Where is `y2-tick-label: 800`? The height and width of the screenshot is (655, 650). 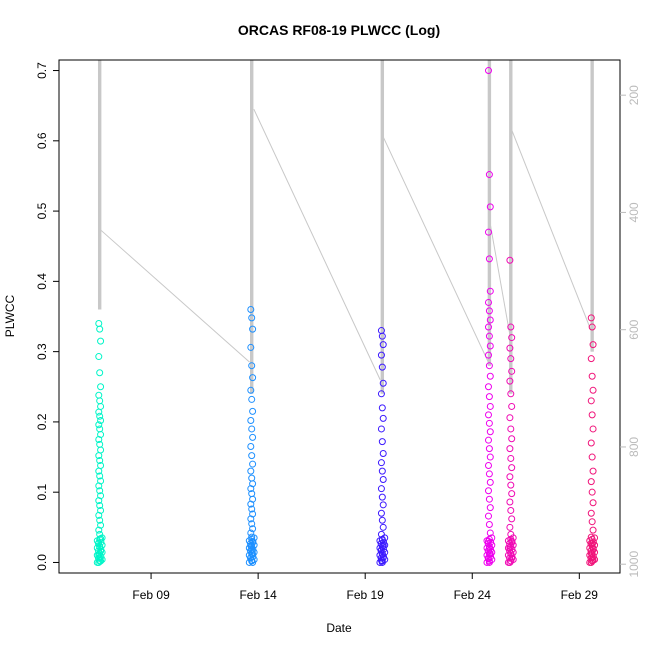 y2-tick-label: 800 is located at coordinates (634, 447).